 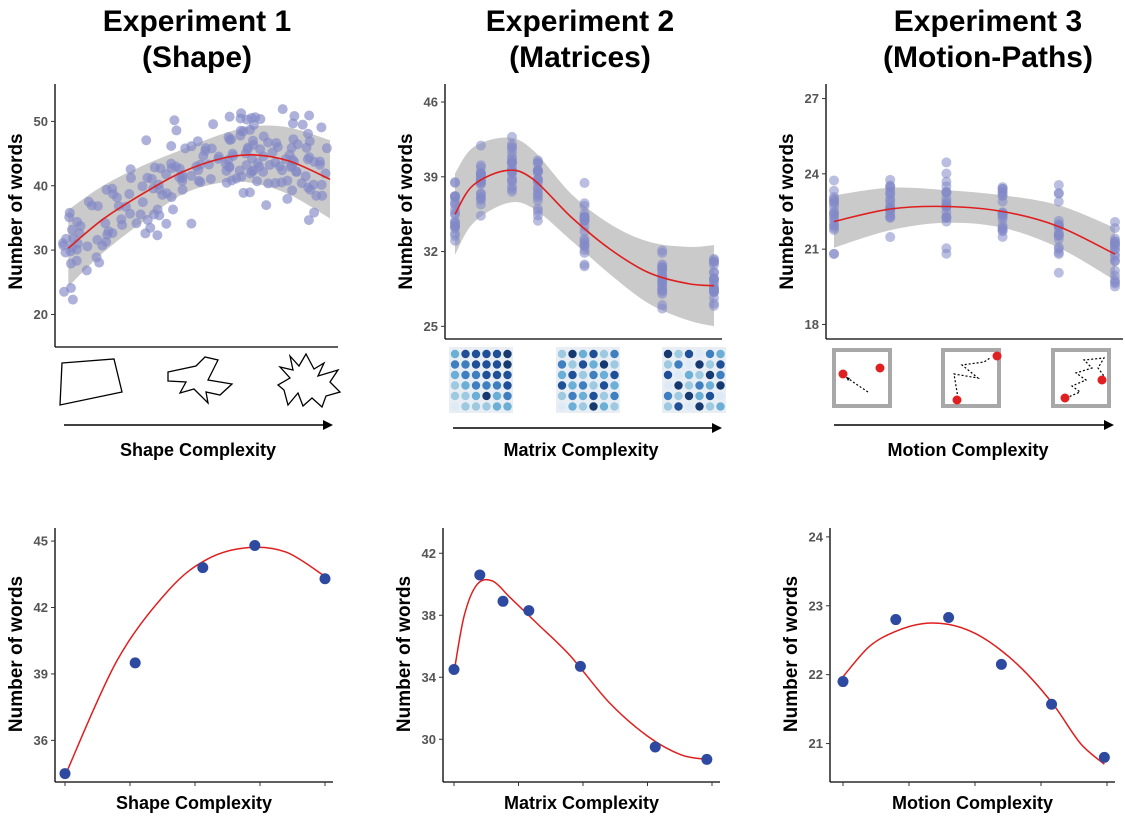 I want to click on arrowhead-icon, so click(x=848, y=379).